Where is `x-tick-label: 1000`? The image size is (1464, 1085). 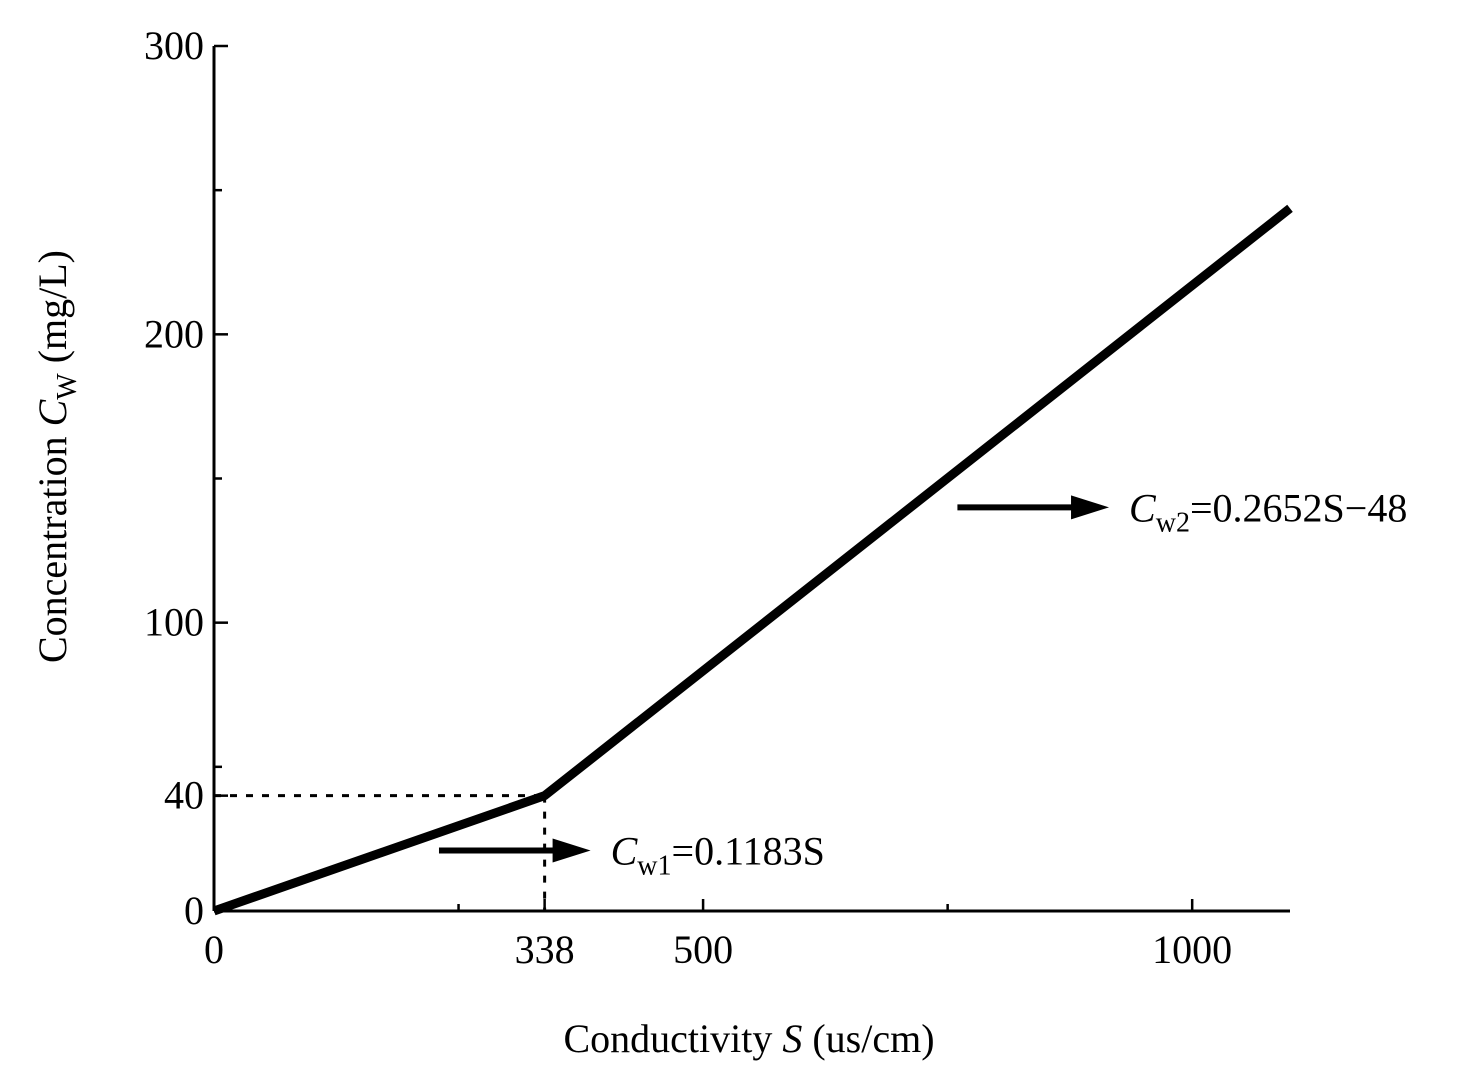 x-tick-label: 1000 is located at coordinates (1192, 949).